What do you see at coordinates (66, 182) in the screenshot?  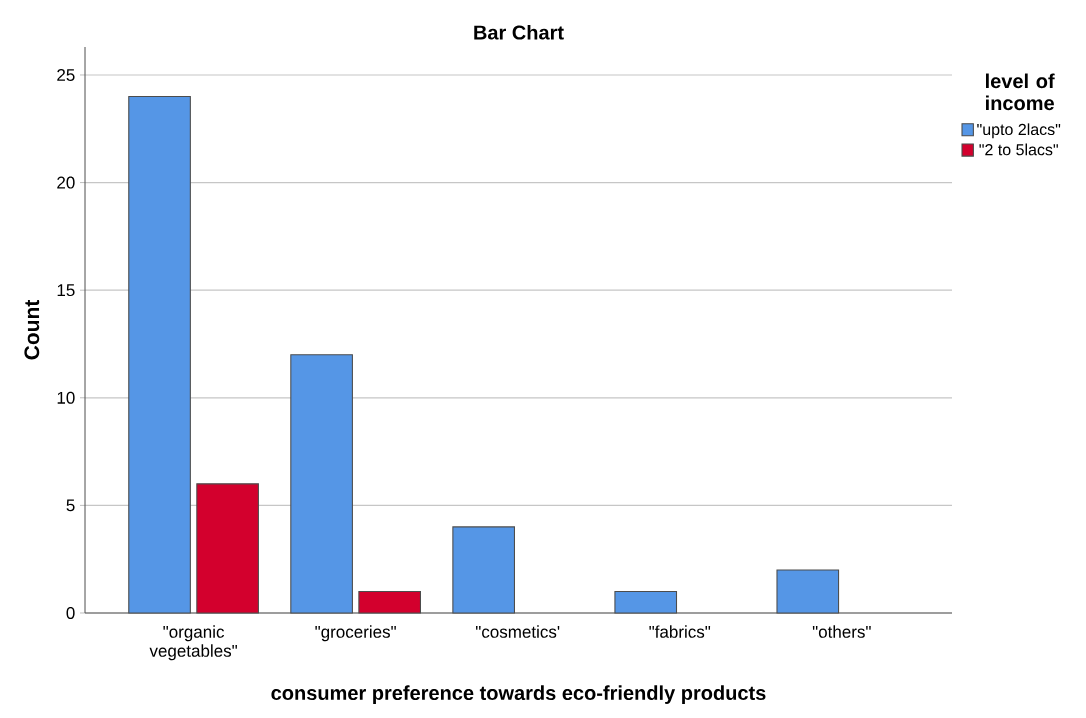 I see `y-tick-label: 20` at bounding box center [66, 182].